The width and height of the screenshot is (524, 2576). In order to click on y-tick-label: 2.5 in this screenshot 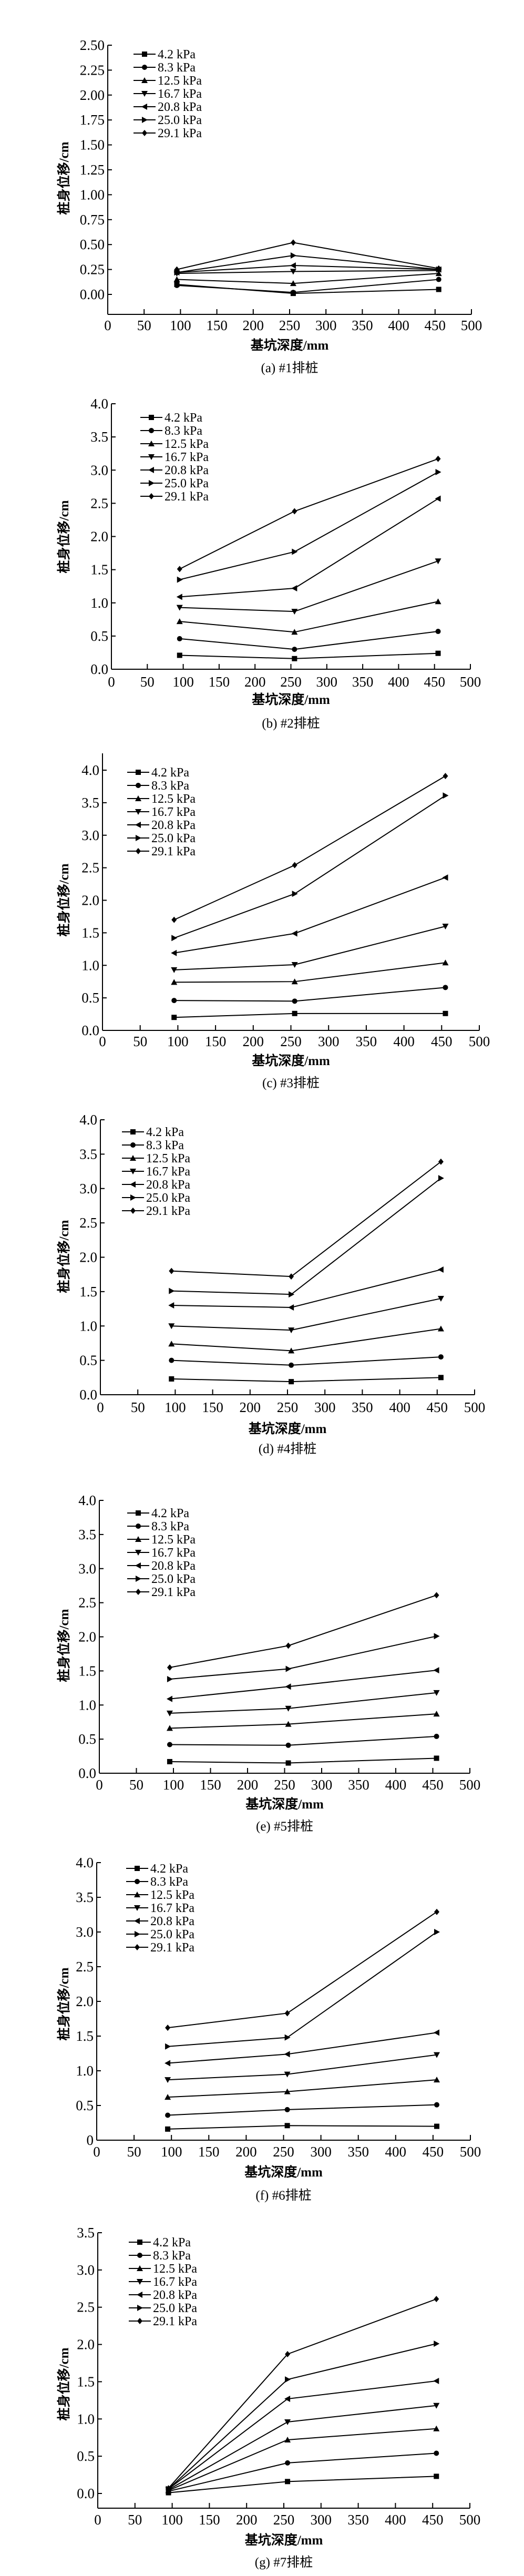, I will do `click(87, 1603)`.